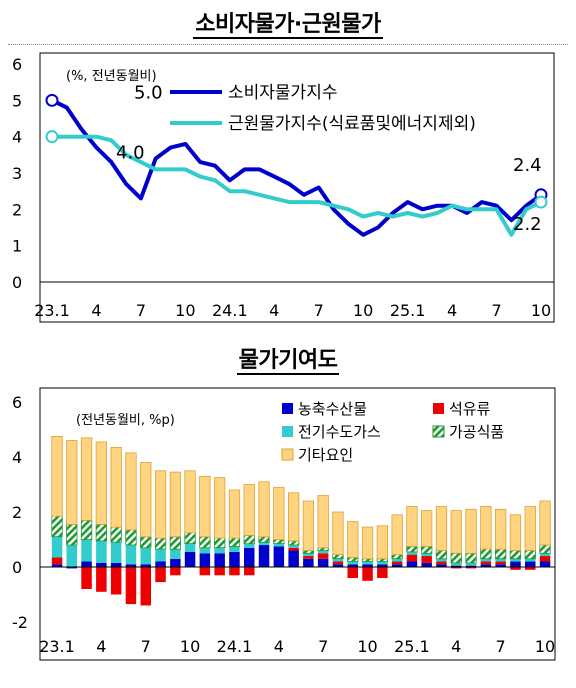 The width and height of the screenshot is (576, 688). What do you see at coordinates (17, 100) in the screenshot?
I see `y-tick-label: 5` at bounding box center [17, 100].